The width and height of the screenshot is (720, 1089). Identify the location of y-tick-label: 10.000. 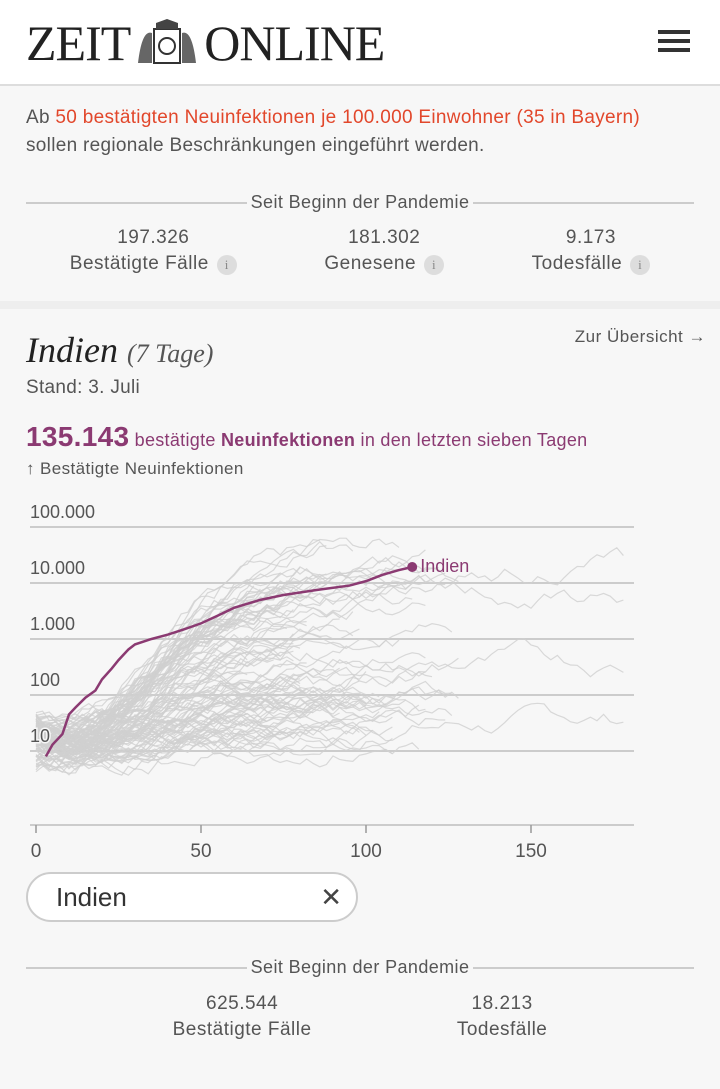
(57, 568).